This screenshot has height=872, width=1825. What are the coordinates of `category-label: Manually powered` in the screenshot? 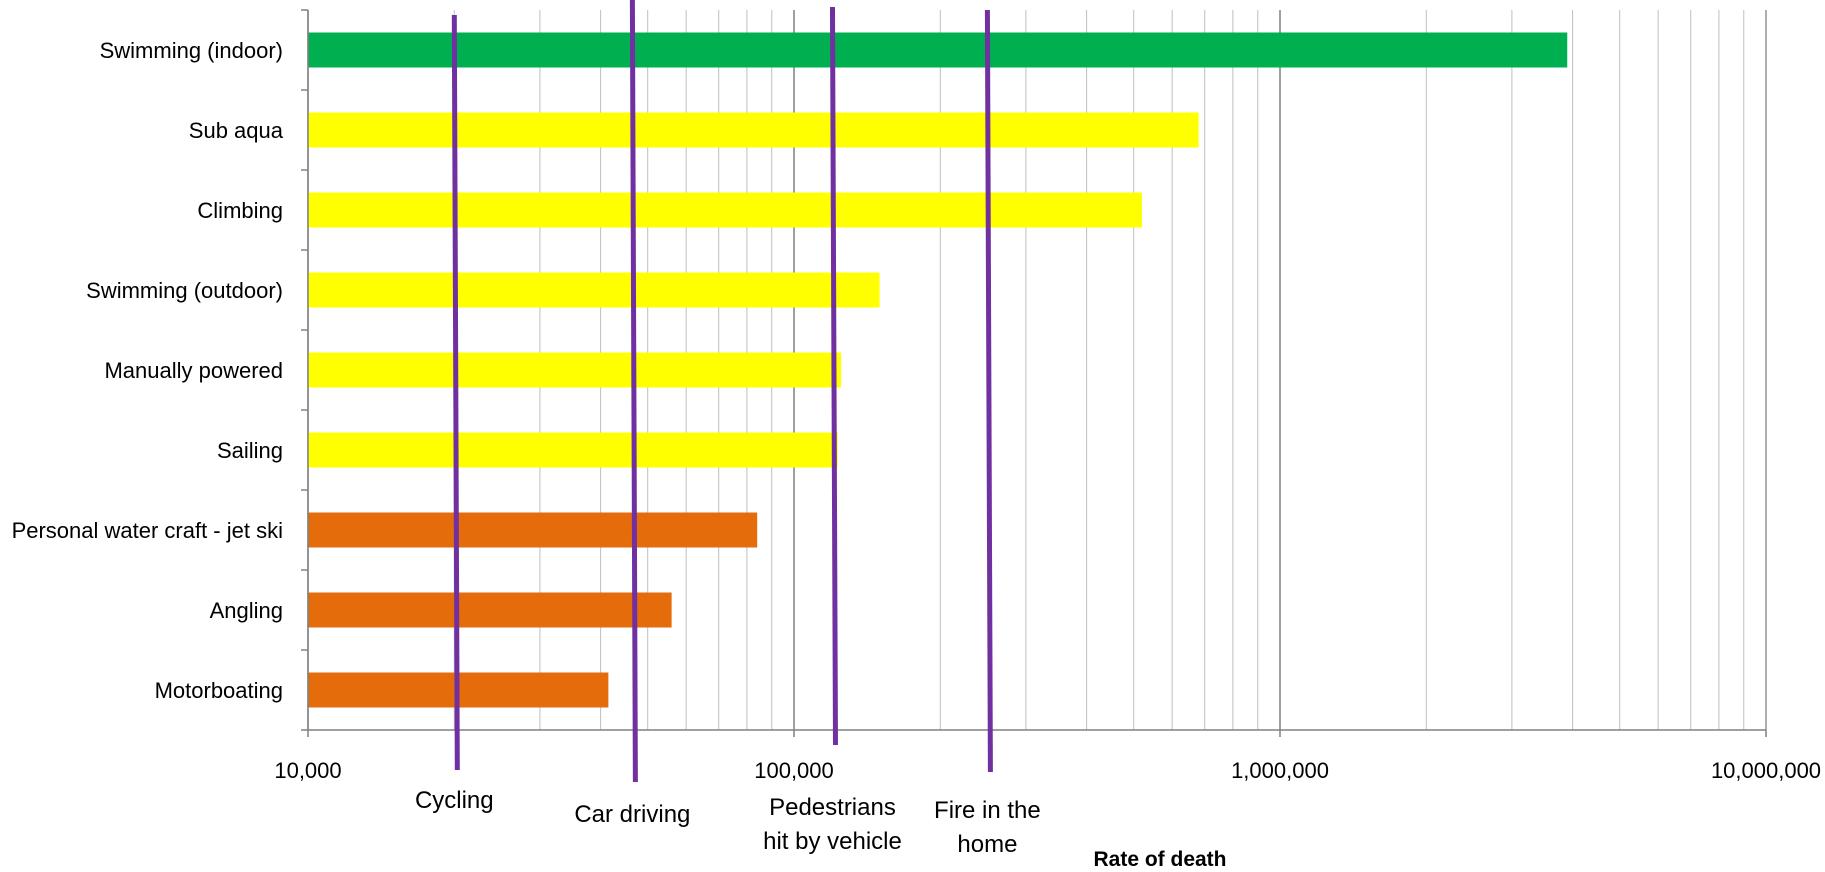 It's located at (193, 370).